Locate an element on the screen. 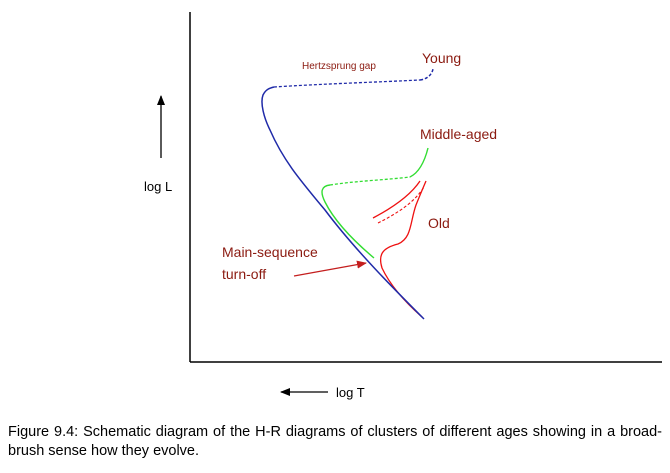 Image resolution: width=670 pixels, height=473 pixels. old-cluster-track is located at coordinates (403, 249).